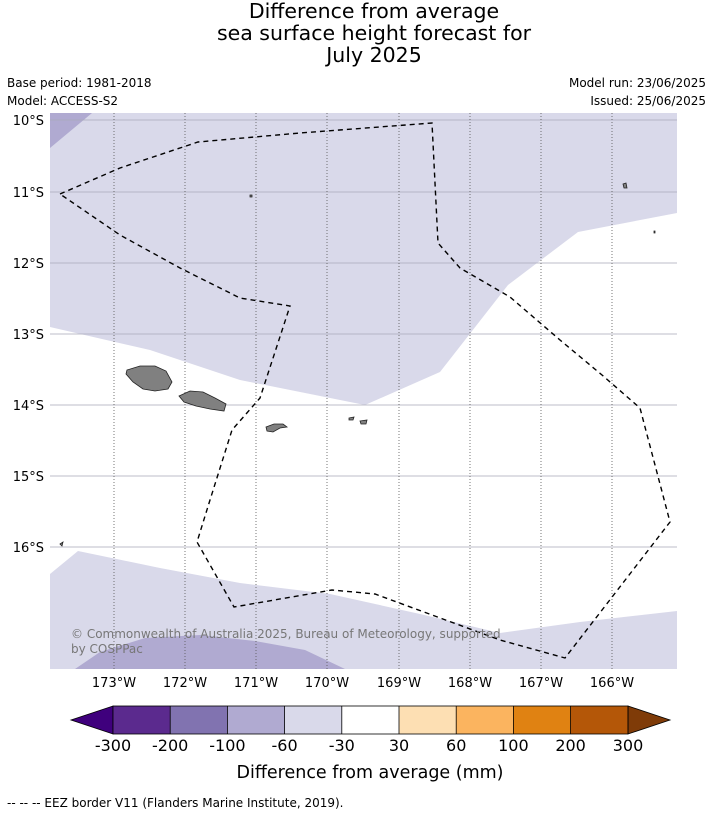 Image resolution: width=713 pixels, height=816 pixels. Describe the element at coordinates (399, 745) in the screenshot. I see `colorbar-tick: 30` at that location.